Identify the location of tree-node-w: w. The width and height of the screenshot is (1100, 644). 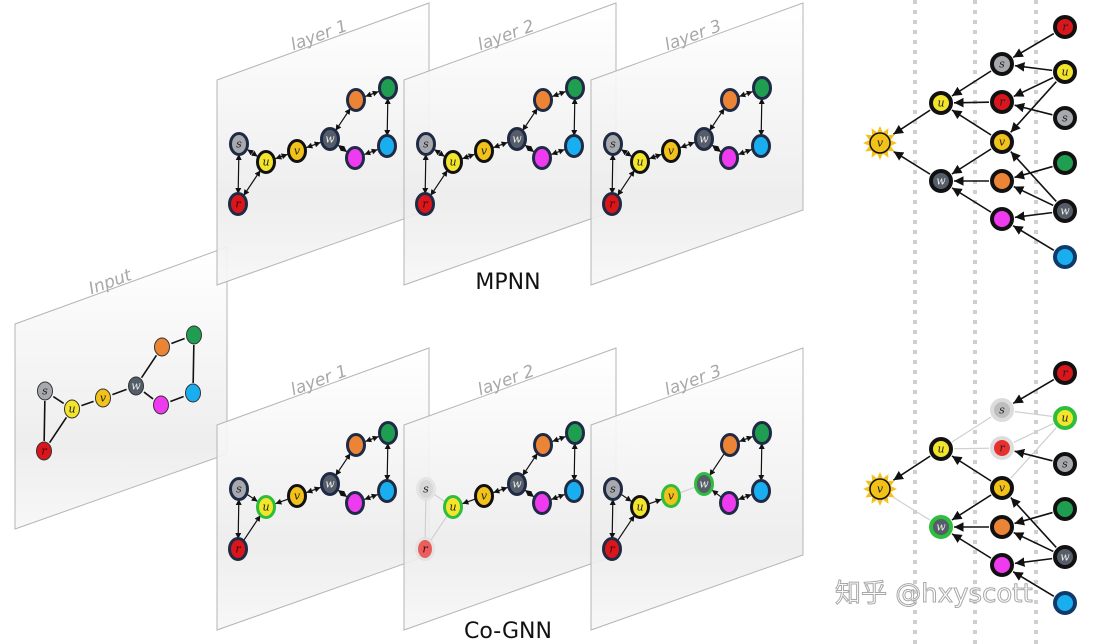
(1065, 211).